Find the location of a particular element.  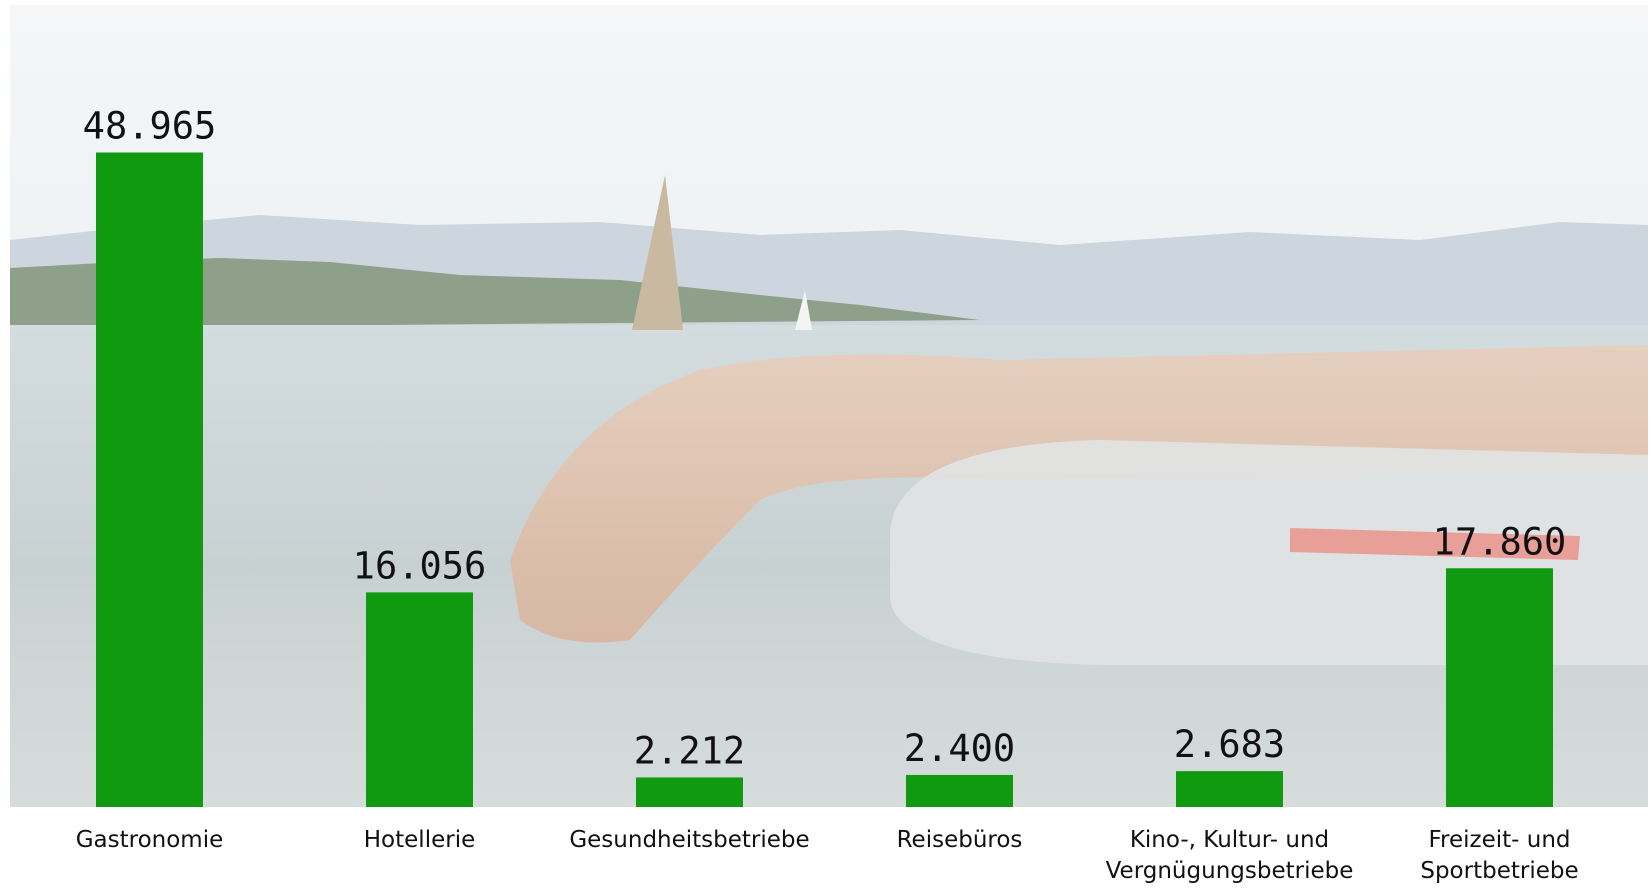

x-tick-label: Kino-, Kultur- und Vergnügungsbetriebe is located at coordinates (1229, 855).